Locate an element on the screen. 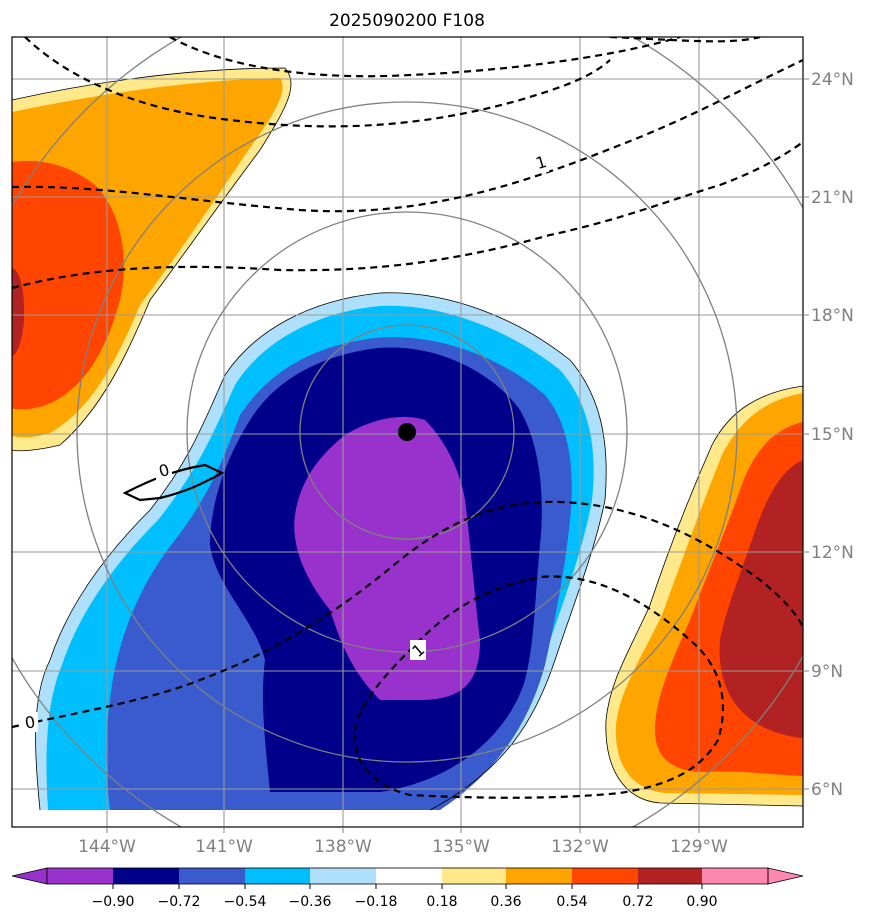 Image resolution: width=873 pixels, height=924 pixels. longitude-tick-label: 135°W is located at coordinates (461, 847).